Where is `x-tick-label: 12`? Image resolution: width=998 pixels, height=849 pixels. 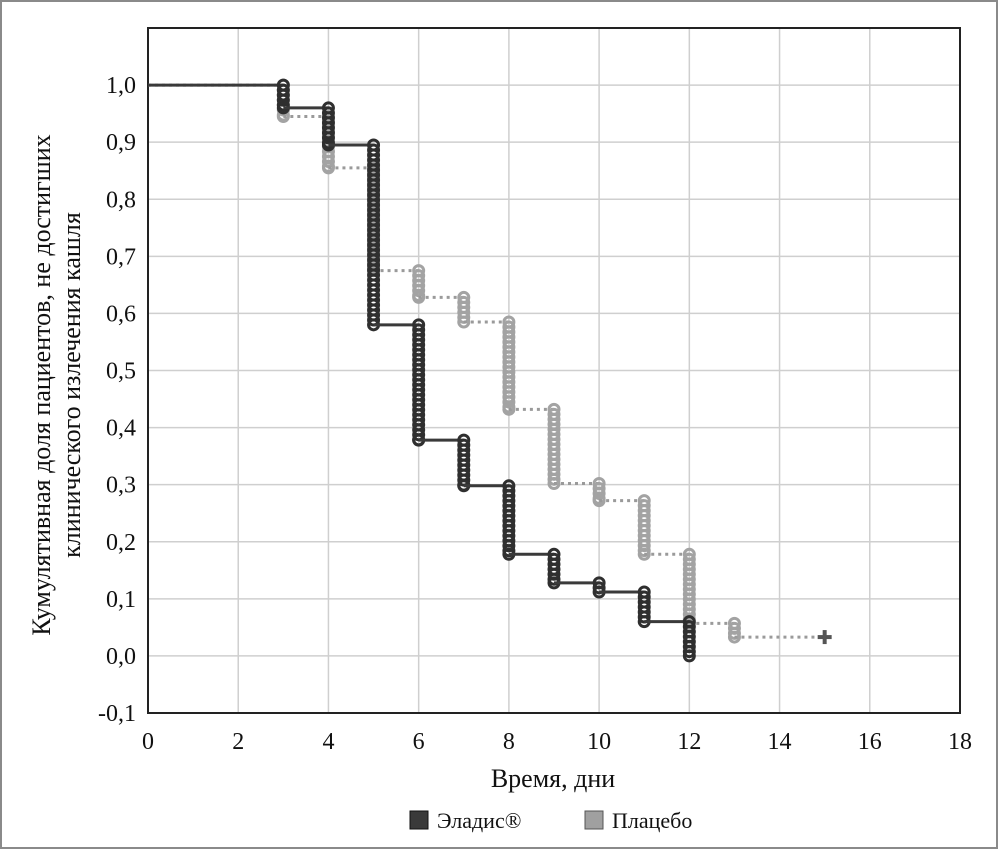 x-tick-label: 12 is located at coordinates (689, 742).